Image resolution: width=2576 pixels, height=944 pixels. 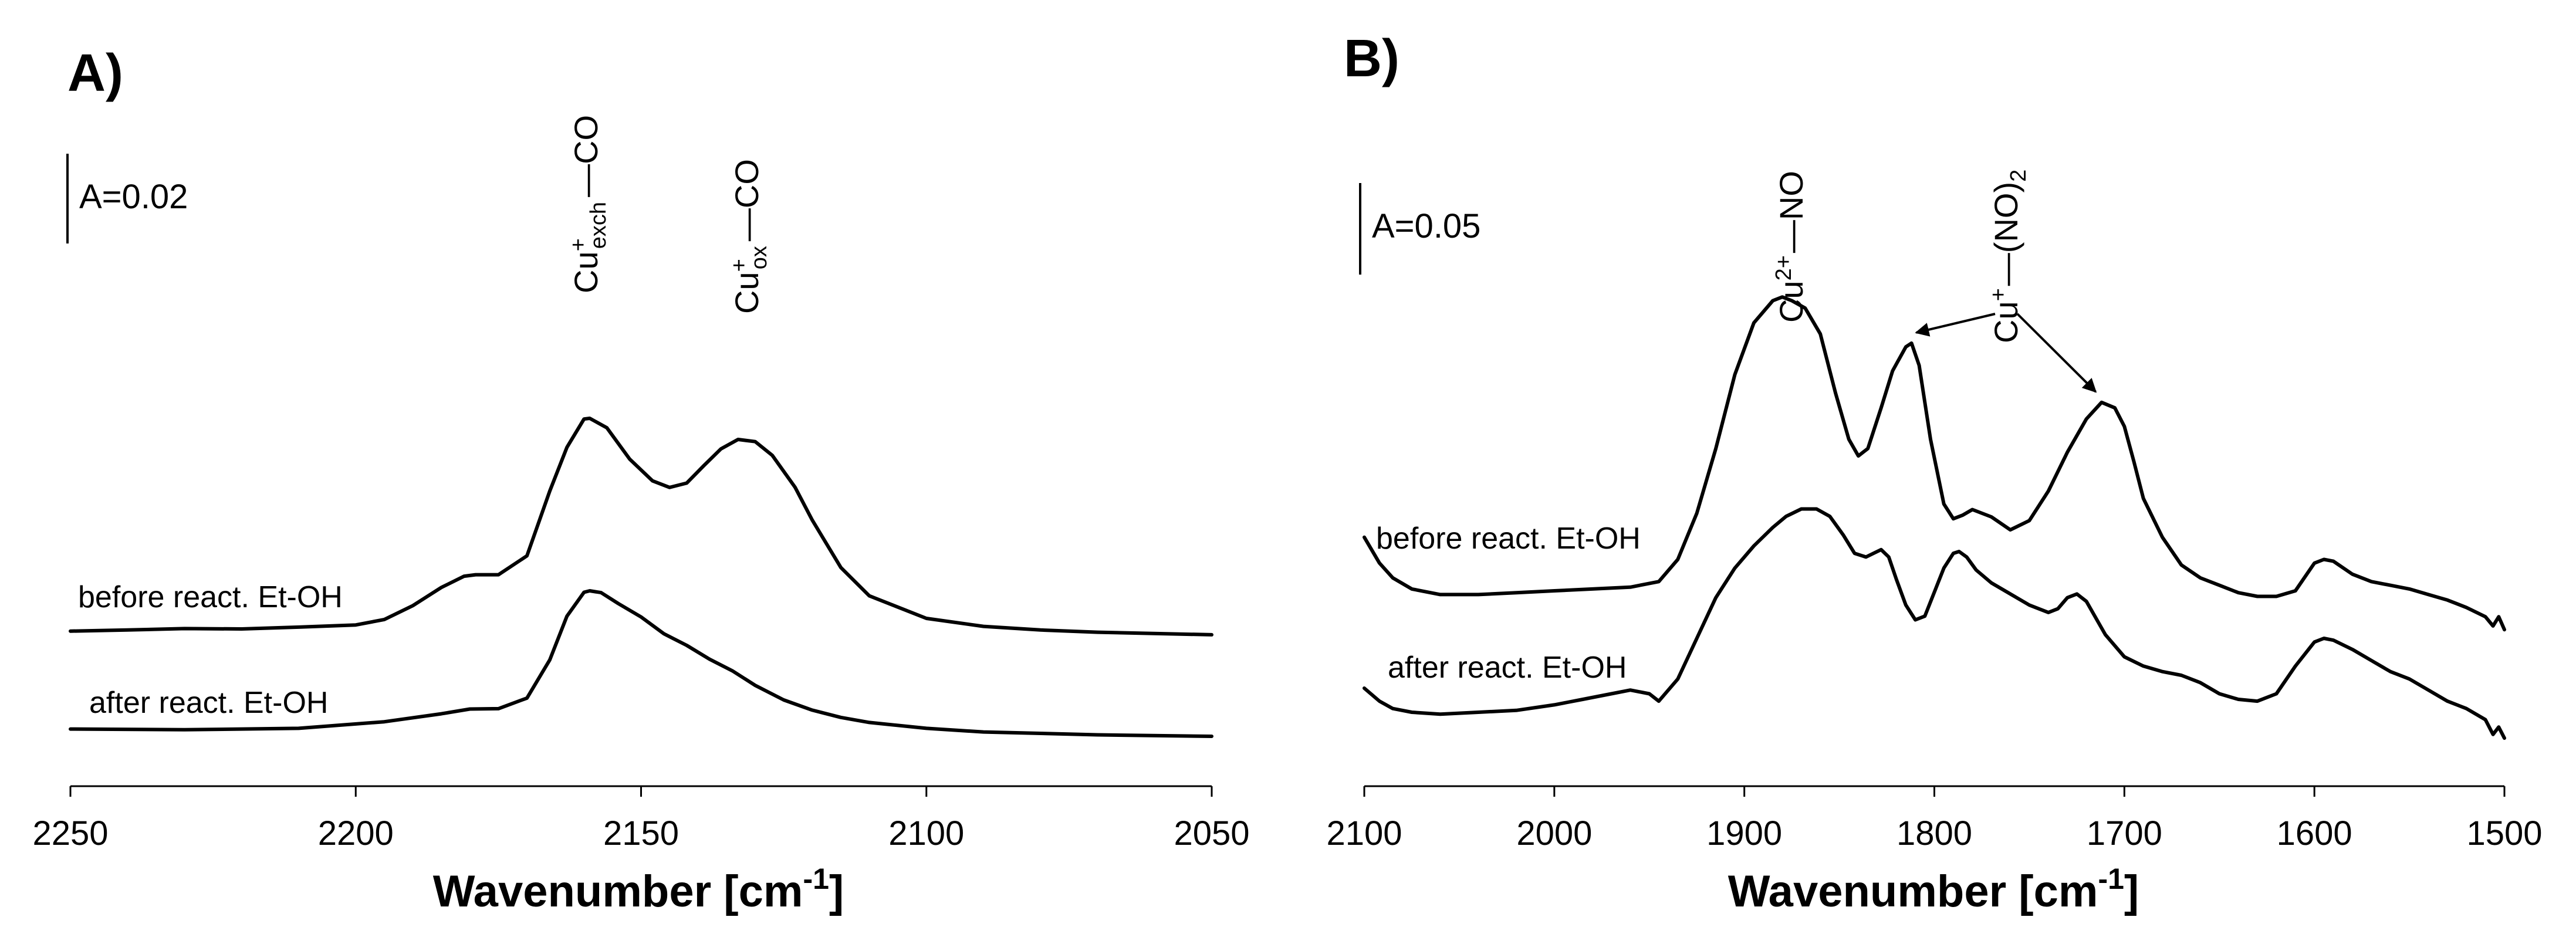 What do you see at coordinates (1998, 294) in the screenshot?
I see `panel-b-peak-cuno2-sup: +` at bounding box center [1998, 294].